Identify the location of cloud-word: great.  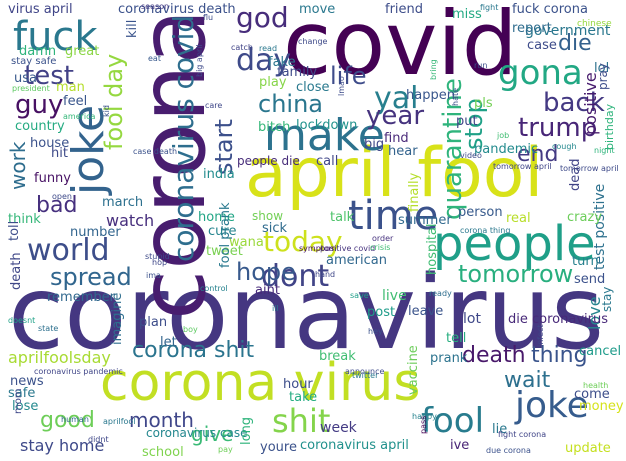
(82, 51).